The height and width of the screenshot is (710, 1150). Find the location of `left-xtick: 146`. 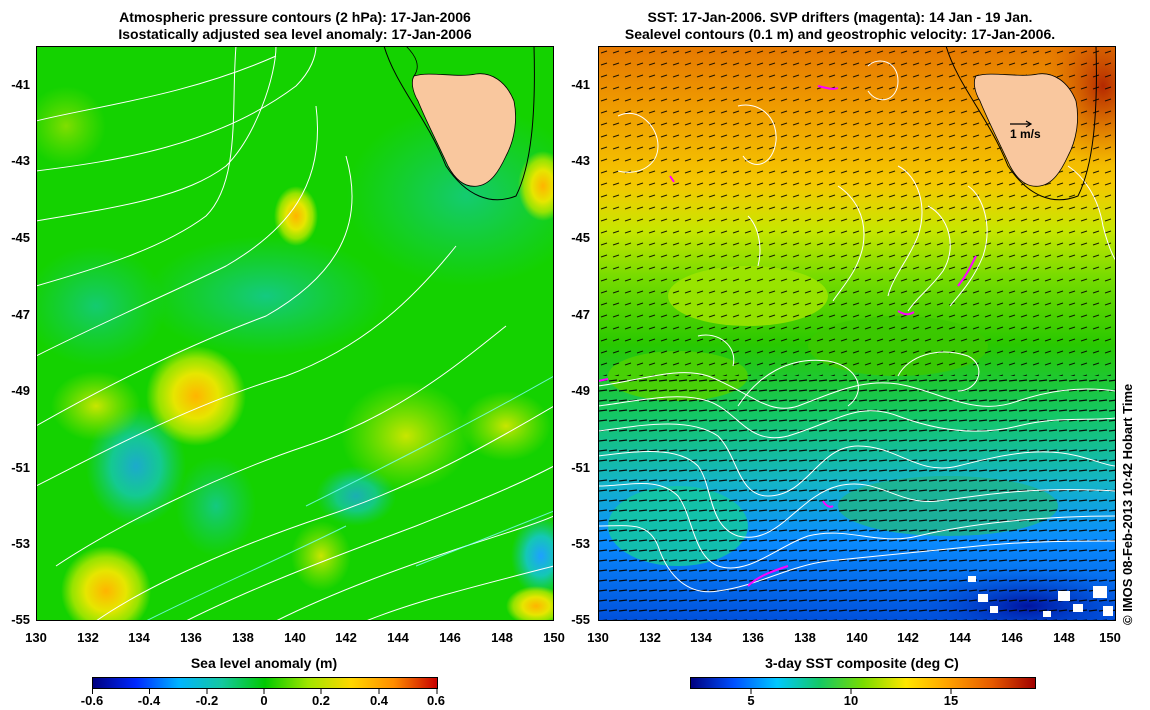

left-xtick: 146 is located at coordinates (450, 637).